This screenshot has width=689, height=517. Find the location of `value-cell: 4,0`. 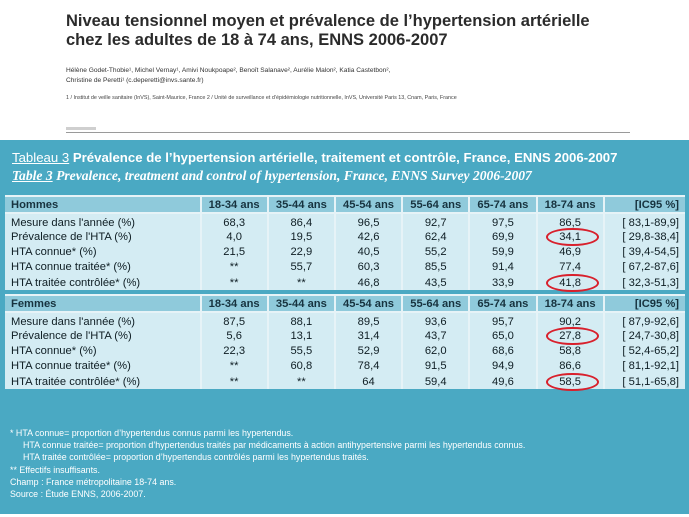

value-cell: 4,0 is located at coordinates (233, 237).